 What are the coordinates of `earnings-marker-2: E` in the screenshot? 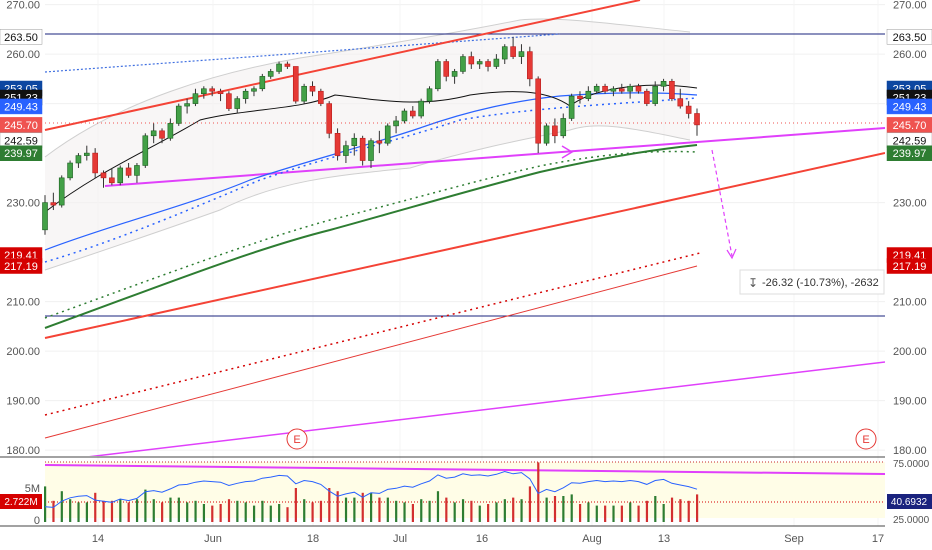 It's located at (866, 439).